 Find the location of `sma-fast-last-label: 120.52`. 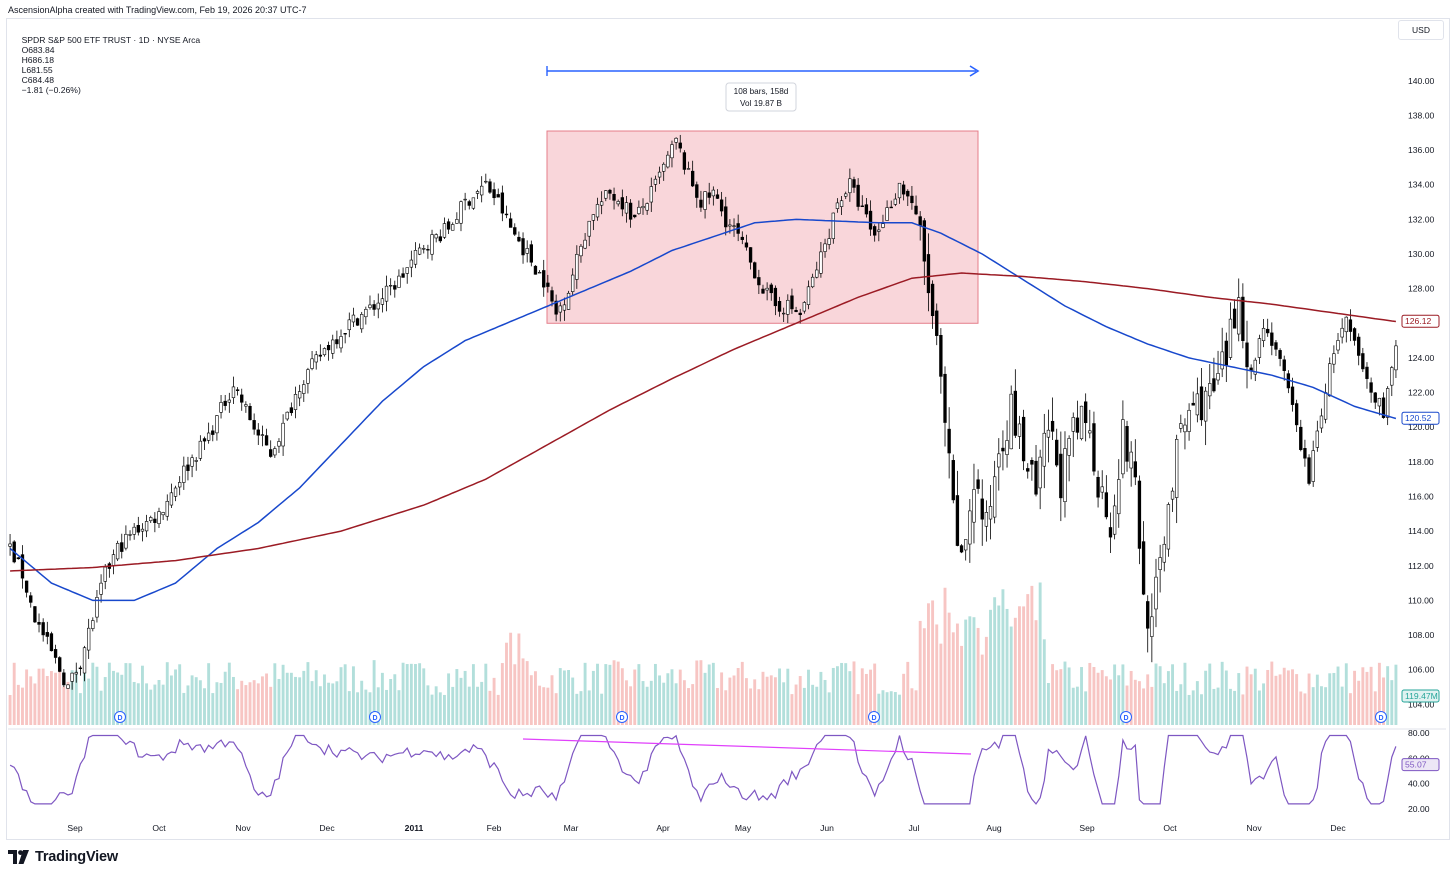

sma-fast-last-label: 120.52 is located at coordinates (1418, 418).